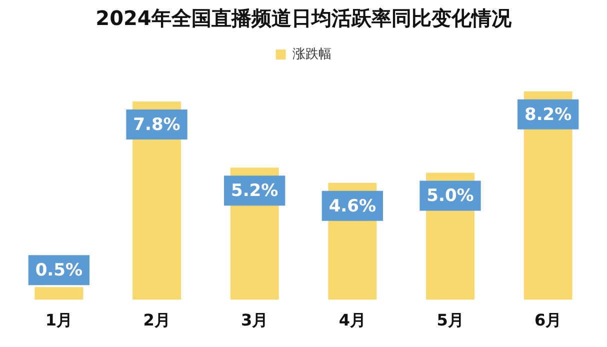 The height and width of the screenshot is (347, 607). What do you see at coordinates (352, 206) in the screenshot?
I see `data-label: 4.6%` at bounding box center [352, 206].